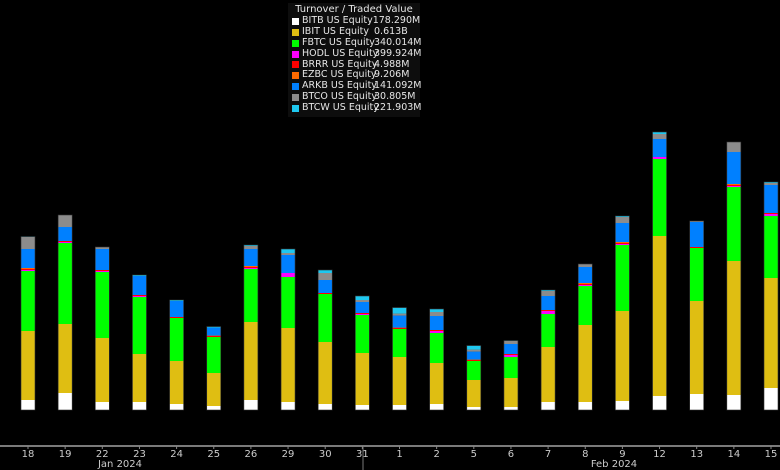 The image size is (780, 470). What do you see at coordinates (288, 454) in the screenshot?
I see `x-tick-label: 29` at bounding box center [288, 454].